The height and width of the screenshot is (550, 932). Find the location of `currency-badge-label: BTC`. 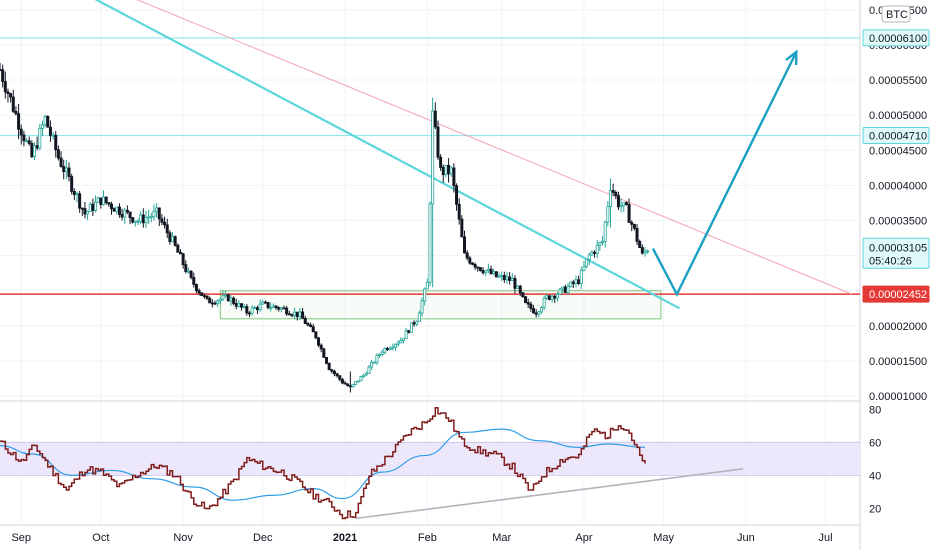

currency-badge-label: BTC is located at coordinates (897, 15).